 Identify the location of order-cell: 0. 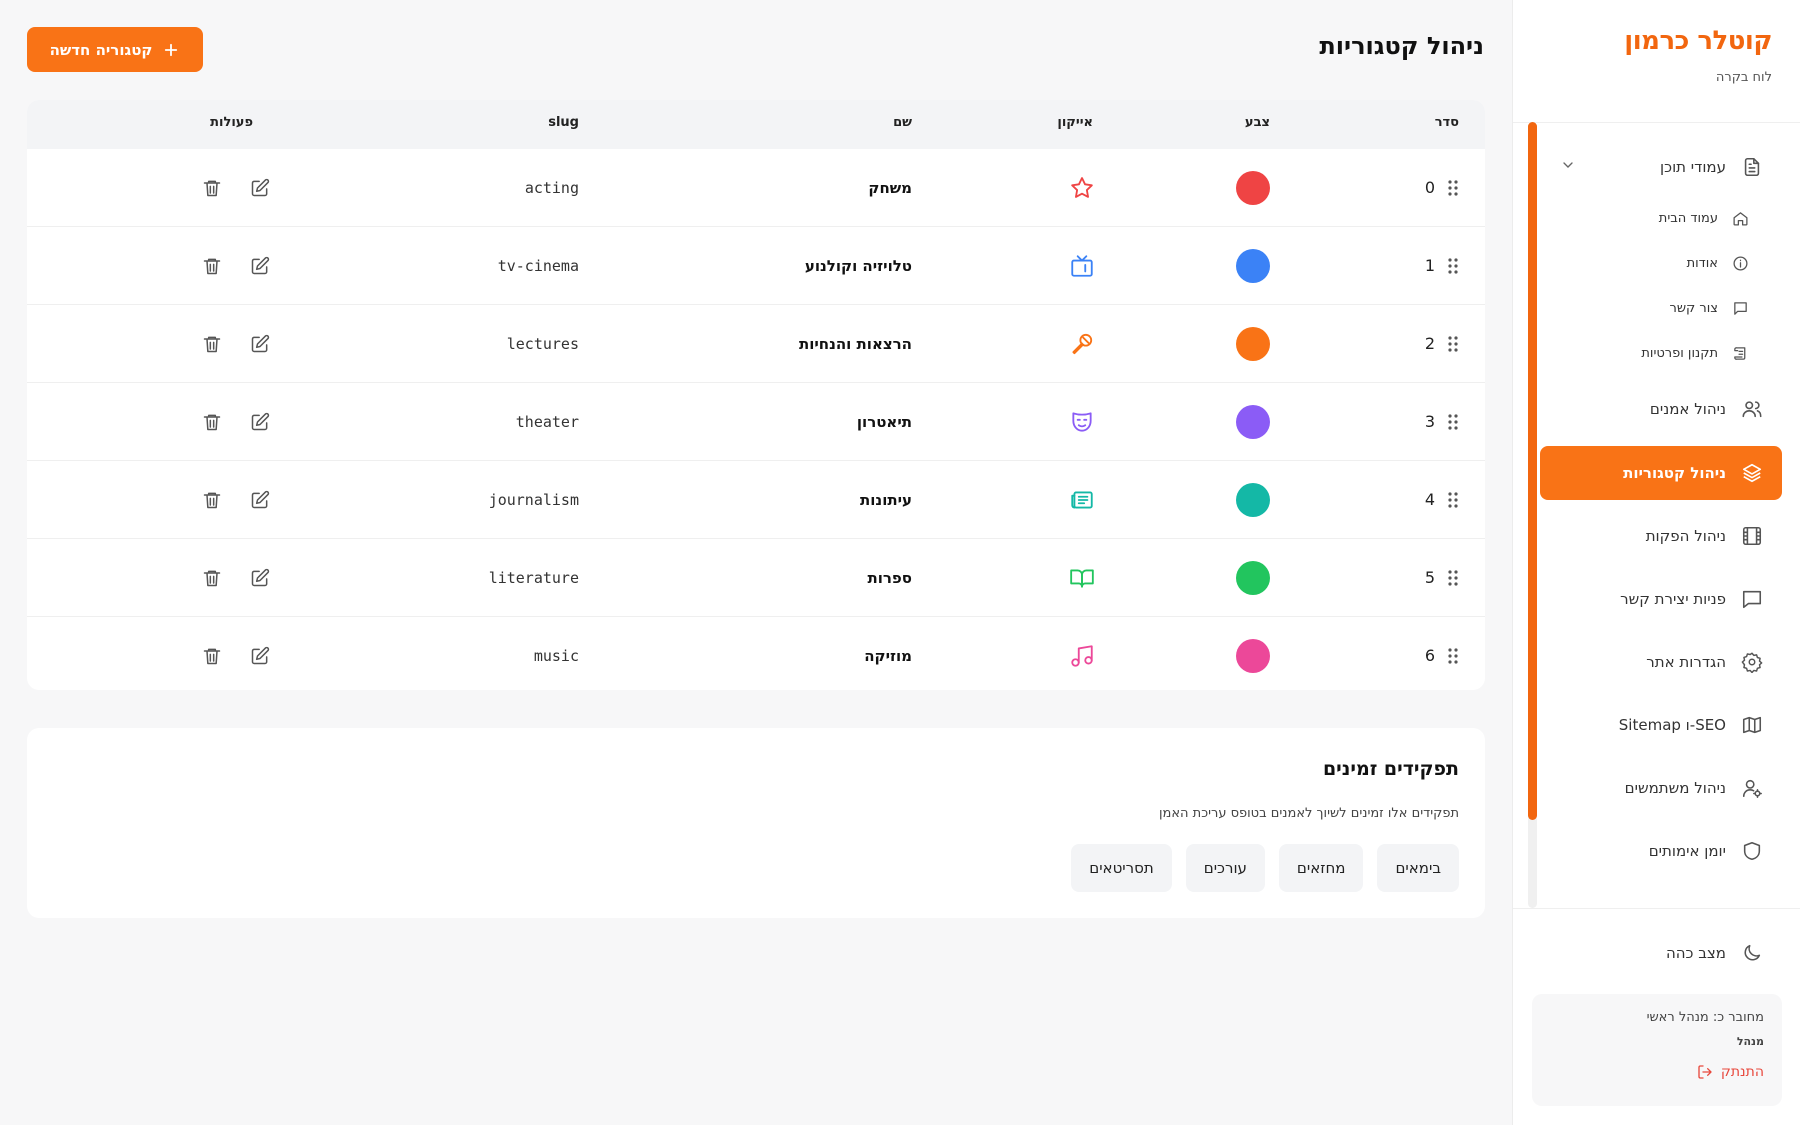
(1442, 187).